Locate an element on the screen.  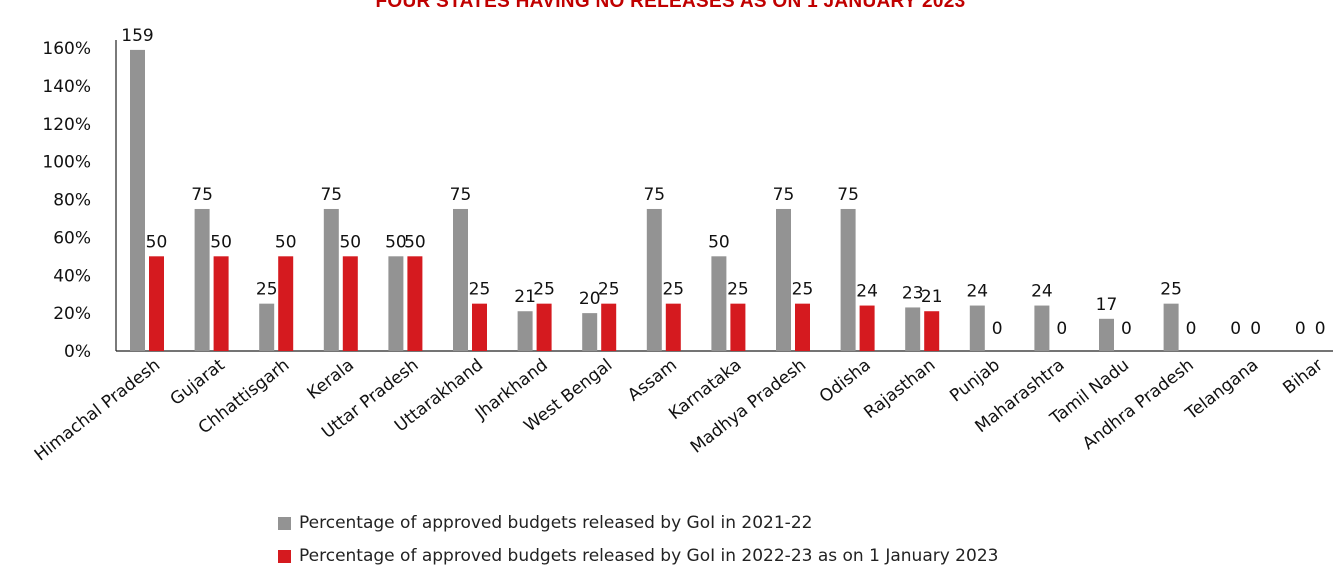
data-label-kerala-series-2: 50 is located at coordinates (350, 242).